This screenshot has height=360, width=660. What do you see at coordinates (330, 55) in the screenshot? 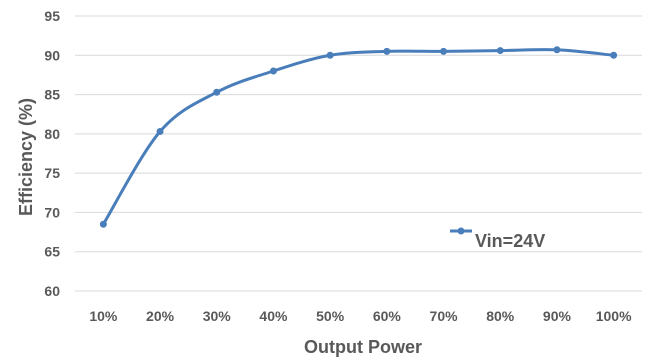
I see `data-point-50pct` at bounding box center [330, 55].